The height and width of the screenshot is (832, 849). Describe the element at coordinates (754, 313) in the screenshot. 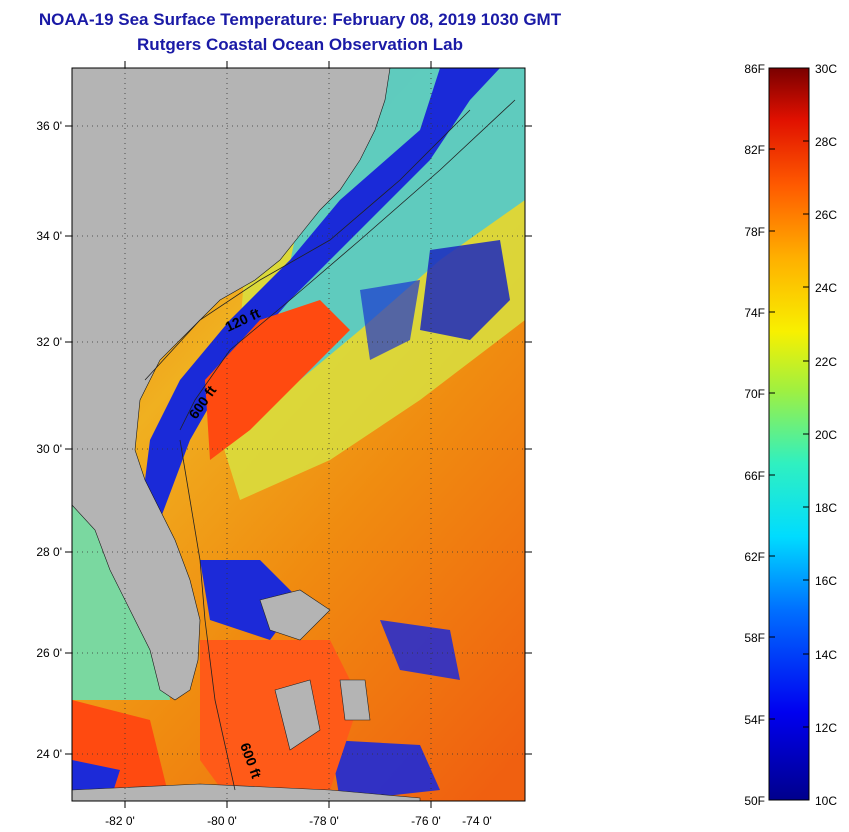

I see `fahrenheit-label: 74F` at that location.